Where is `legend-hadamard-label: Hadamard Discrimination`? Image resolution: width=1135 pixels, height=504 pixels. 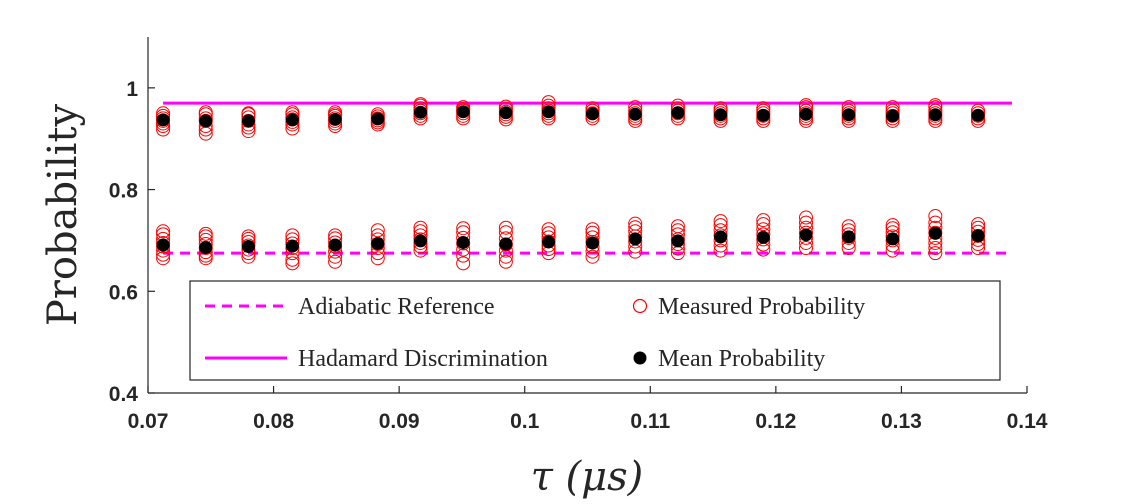 legend-hadamard-label: Hadamard Discrimination is located at coordinates (423, 359).